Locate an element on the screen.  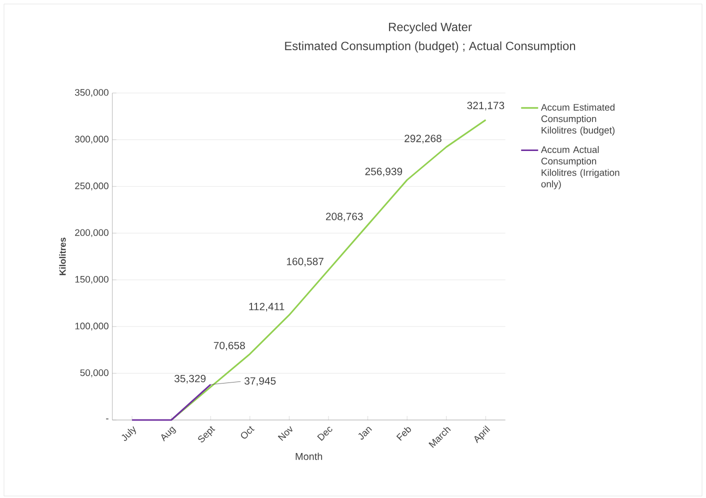
x-tick-label: Jan is located at coordinates (365, 433).